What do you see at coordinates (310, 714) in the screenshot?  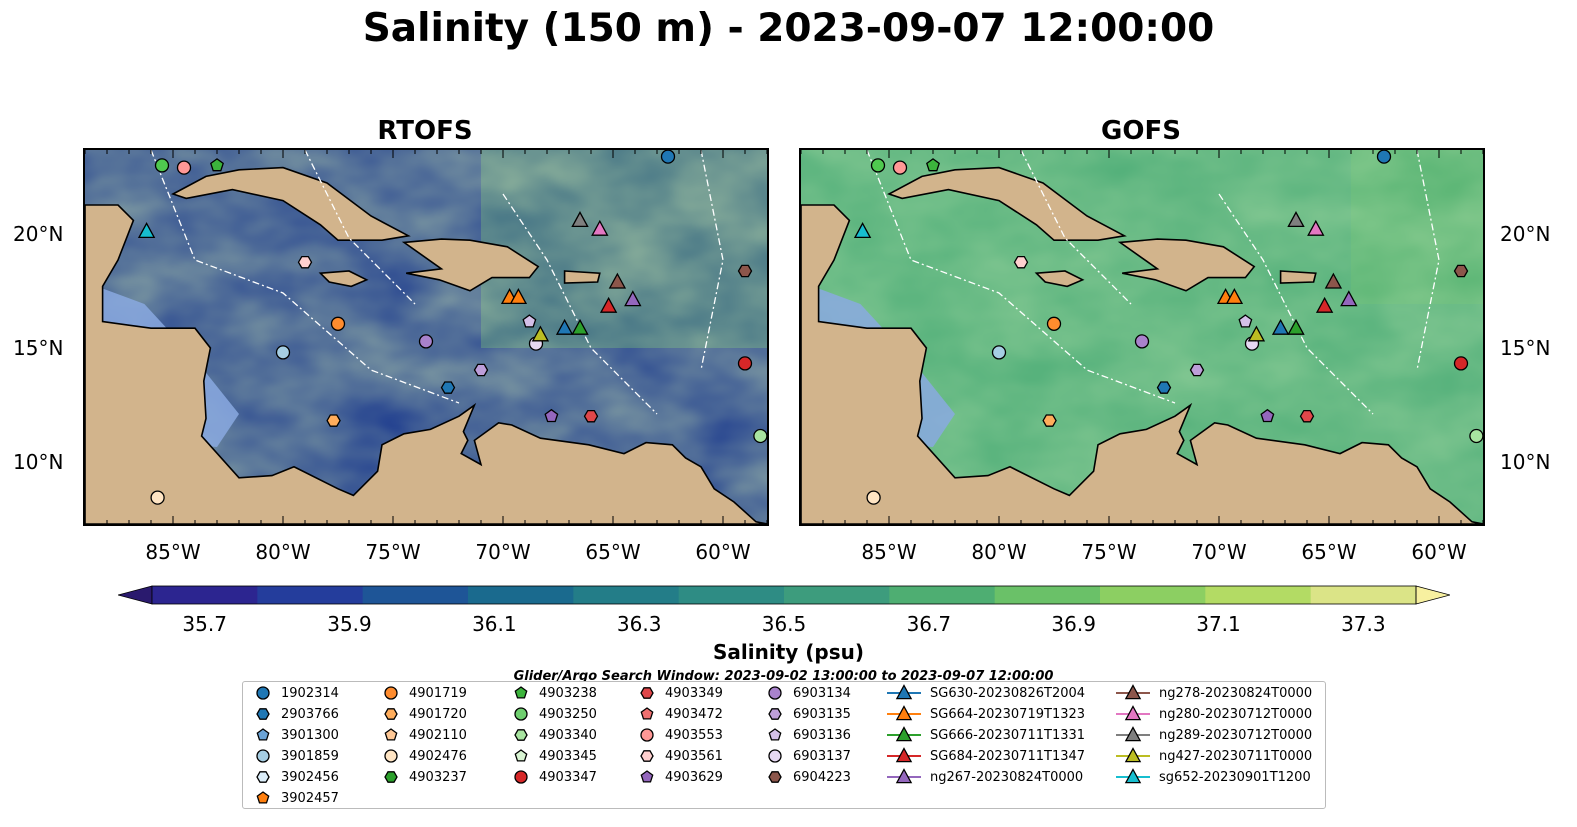 I see `legend-label: 2903766` at bounding box center [310, 714].